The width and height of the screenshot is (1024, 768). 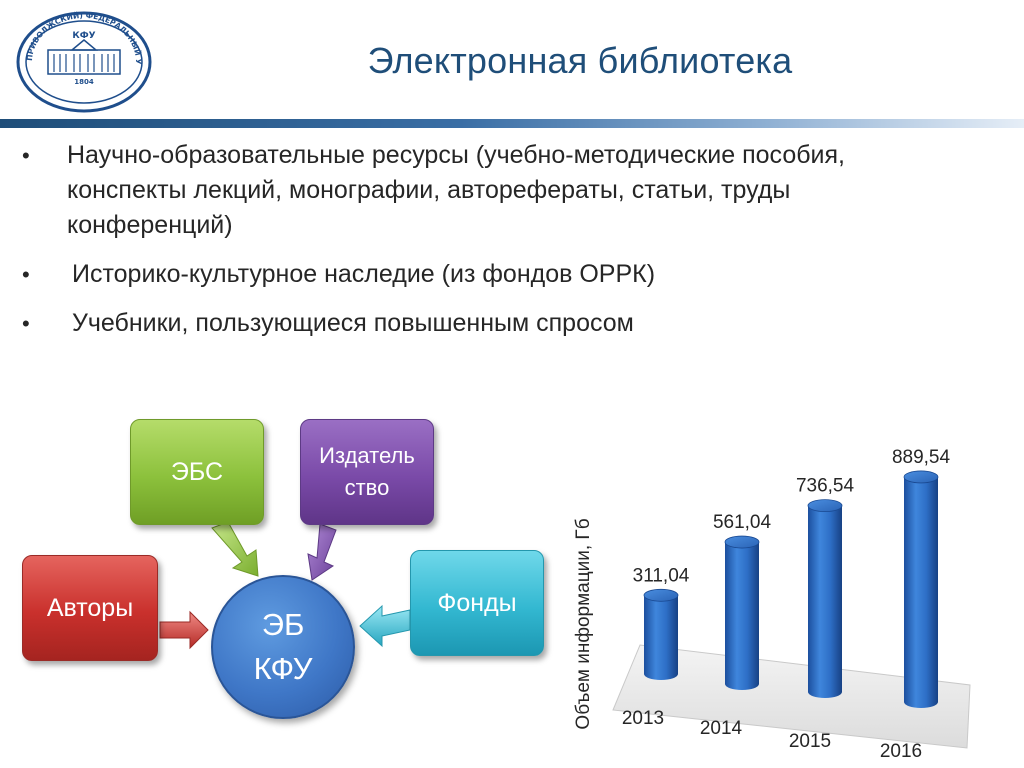 What do you see at coordinates (901, 751) in the screenshot?
I see `x-tick-label: 2016` at bounding box center [901, 751].